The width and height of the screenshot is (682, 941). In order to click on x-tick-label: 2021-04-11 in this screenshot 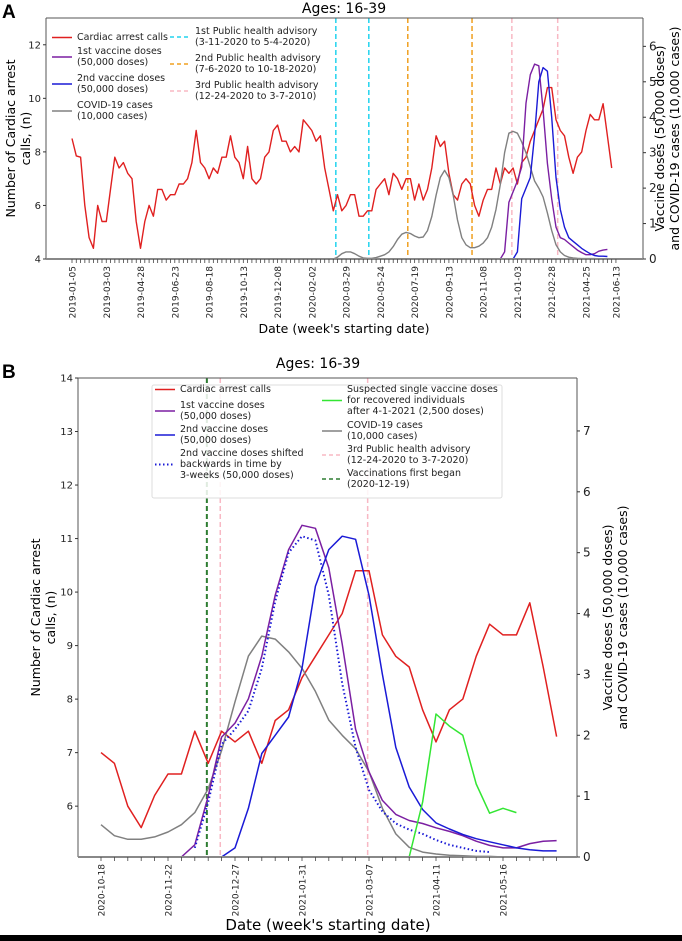, I will do `click(438, 890)`.